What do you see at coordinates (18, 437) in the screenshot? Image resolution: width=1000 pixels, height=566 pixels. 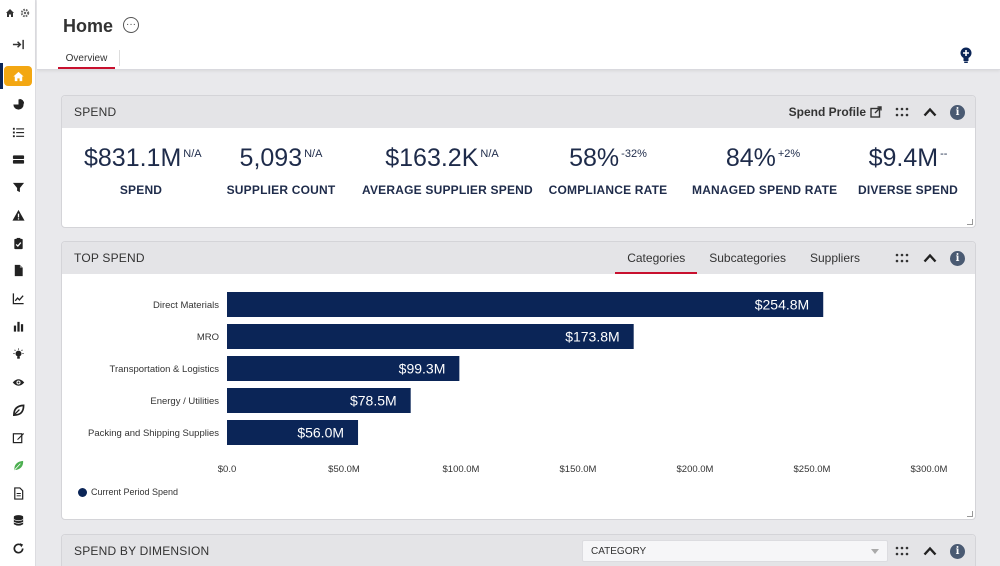 I see `edit-icon` at bounding box center [18, 437].